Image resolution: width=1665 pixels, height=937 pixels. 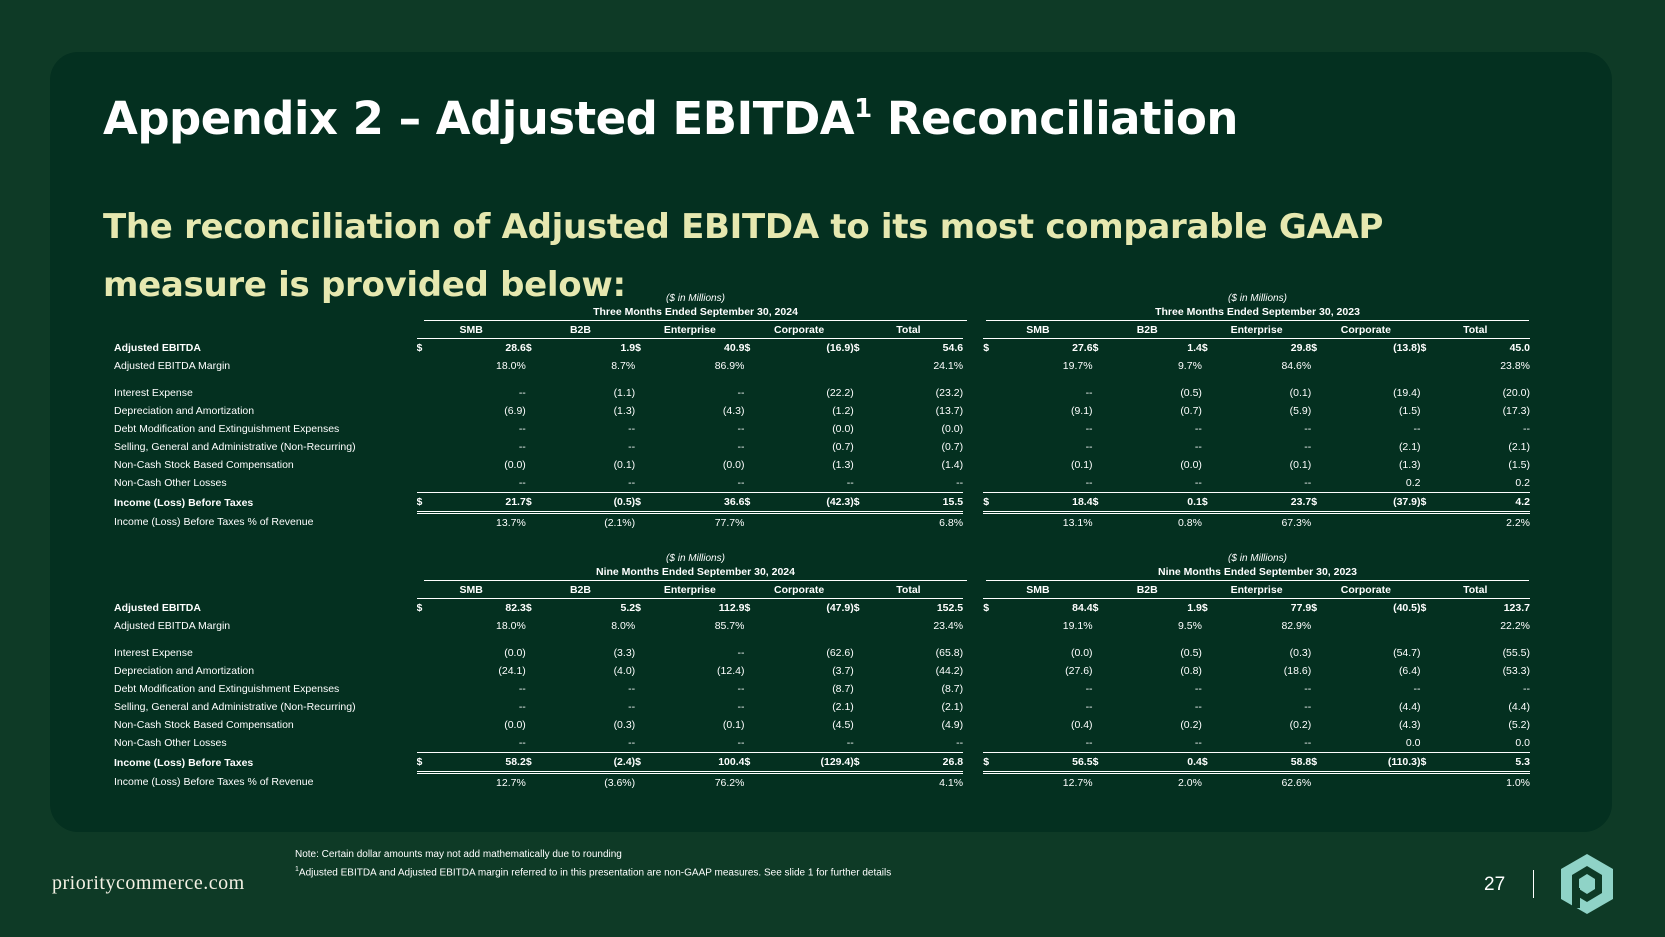 I want to click on value-cell: 19.1%, so click(x=1077, y=626).